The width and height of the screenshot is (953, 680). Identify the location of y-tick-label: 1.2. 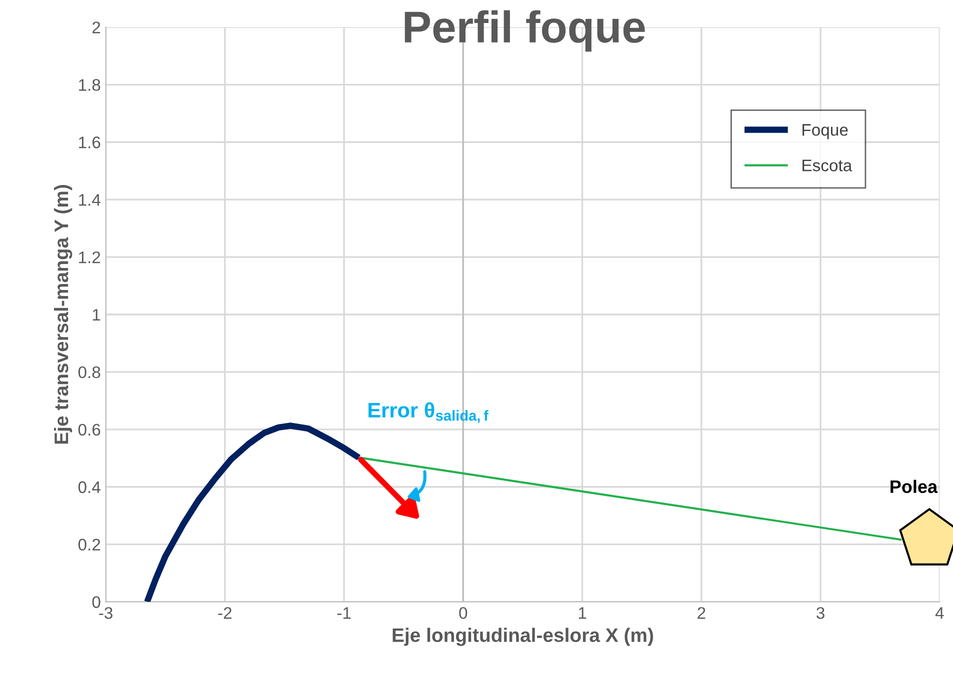
(89, 257).